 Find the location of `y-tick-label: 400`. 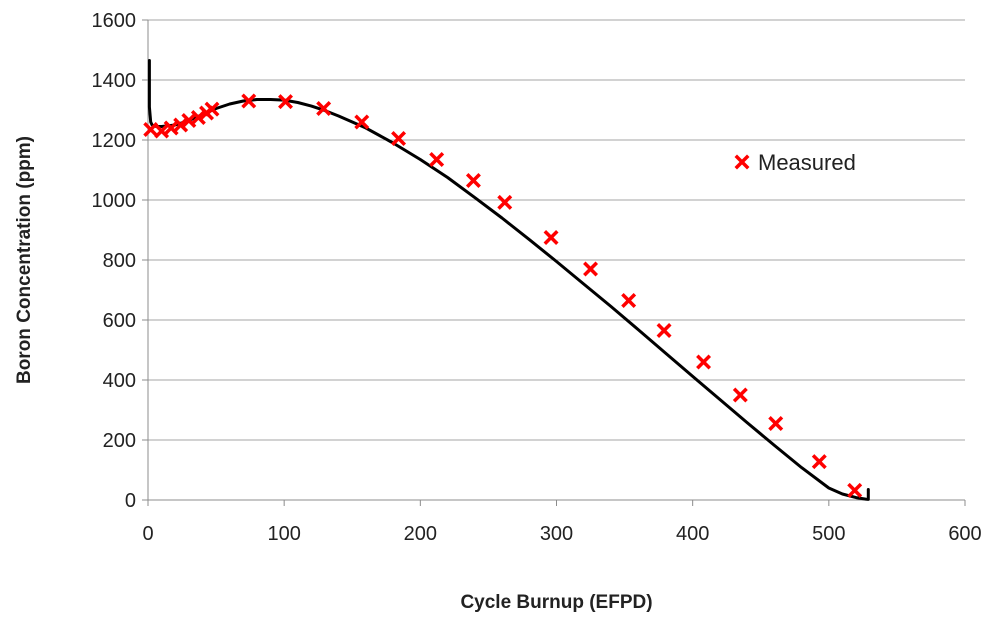

y-tick-label: 400 is located at coordinates (119, 381).